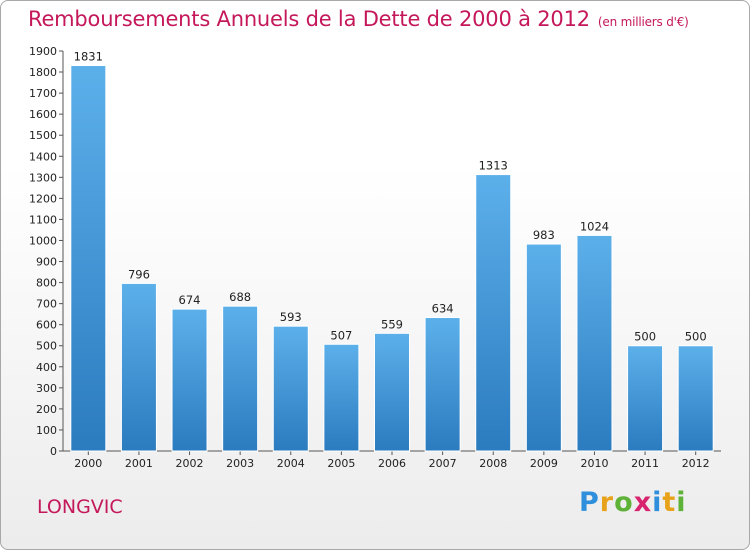 This screenshot has width=750, height=550. Describe the element at coordinates (43, 177) in the screenshot. I see `y-tick-label: 1300` at that location.